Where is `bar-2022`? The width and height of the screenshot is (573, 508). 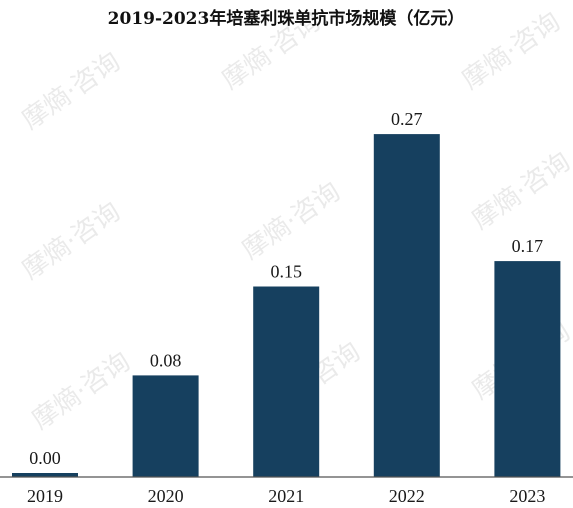 bar-2022 is located at coordinates (406, 305).